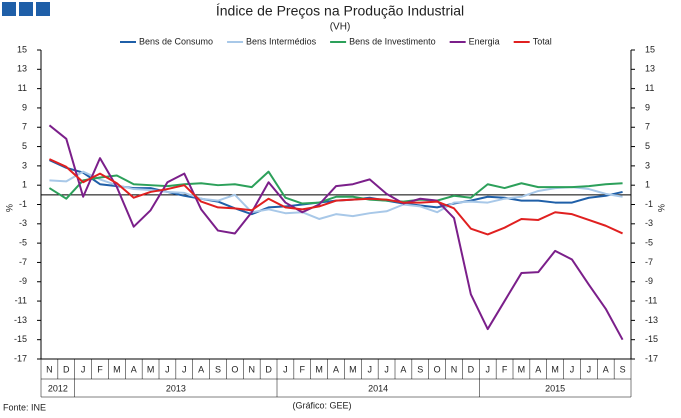 Image resolution: width=681 pixels, height=418 pixels. What do you see at coordinates (20, 320) in the screenshot?
I see `y-tick-label: -13` at bounding box center [20, 320].